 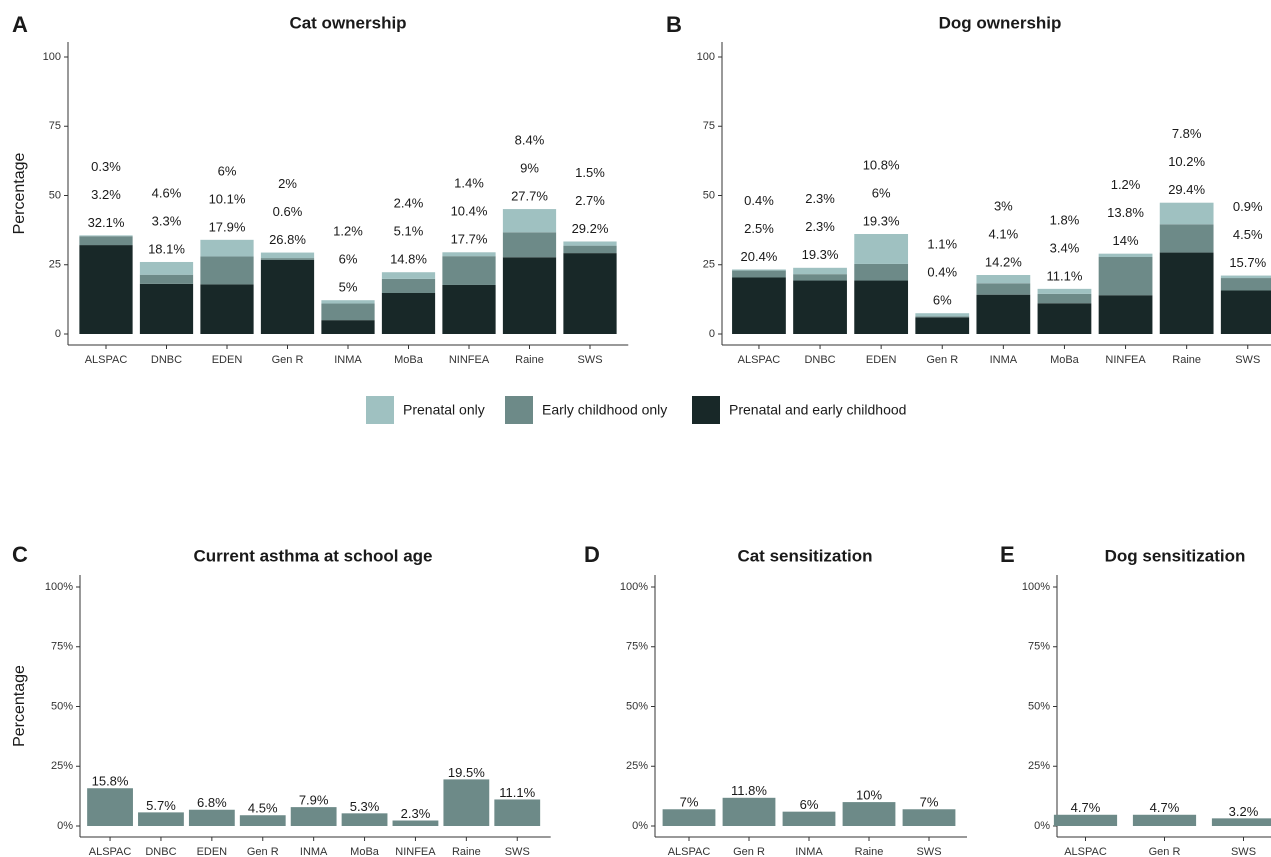 I want to click on chart-title: Dog ownership, so click(x=1000, y=22).